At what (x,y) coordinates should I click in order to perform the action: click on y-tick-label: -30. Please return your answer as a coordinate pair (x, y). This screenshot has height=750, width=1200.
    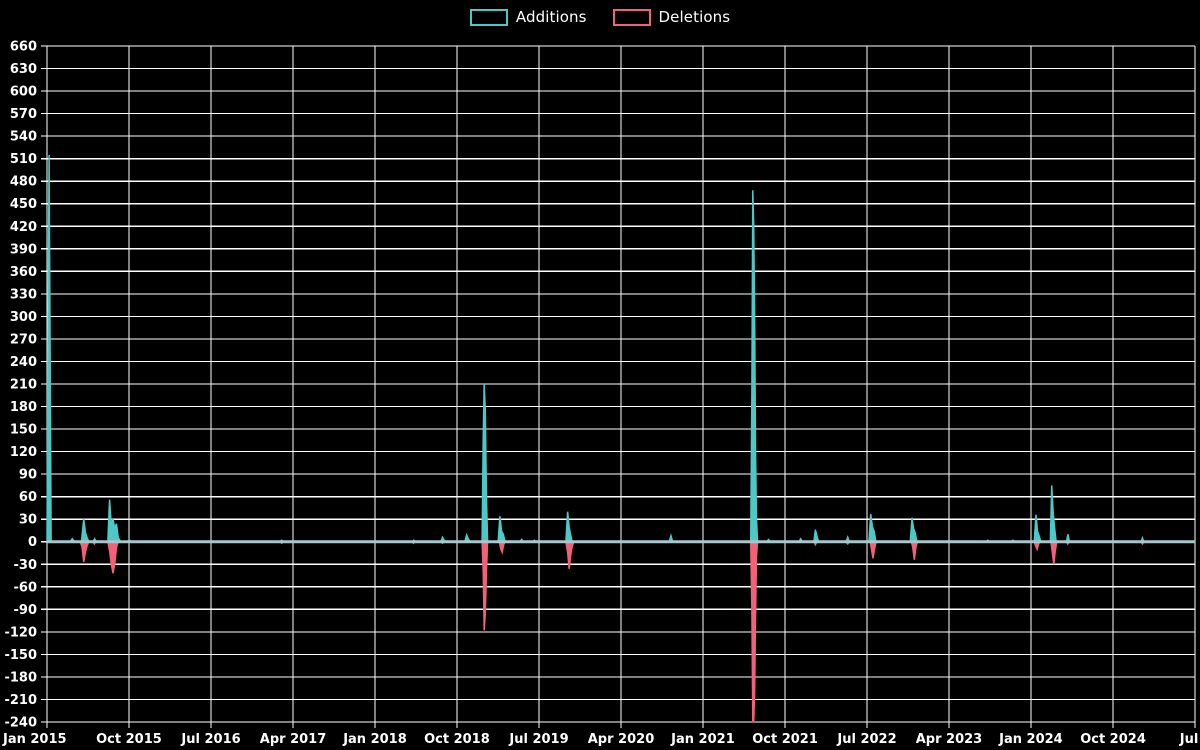
    Looking at the image, I should click on (26, 565).